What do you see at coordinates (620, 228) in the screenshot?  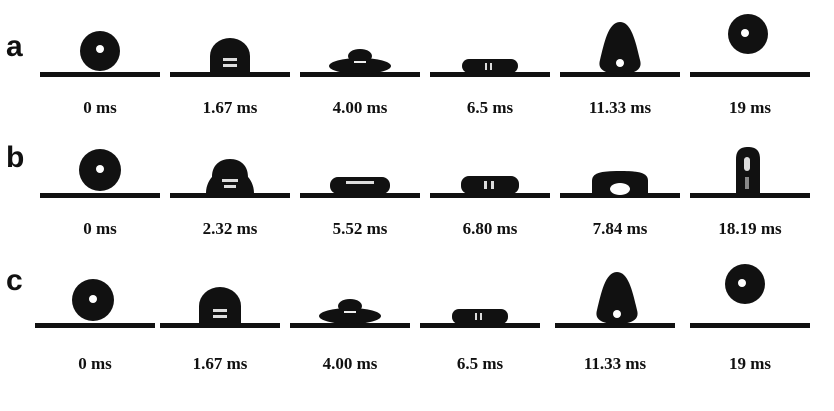 I see `timestamp: 7.84 ms` at bounding box center [620, 228].